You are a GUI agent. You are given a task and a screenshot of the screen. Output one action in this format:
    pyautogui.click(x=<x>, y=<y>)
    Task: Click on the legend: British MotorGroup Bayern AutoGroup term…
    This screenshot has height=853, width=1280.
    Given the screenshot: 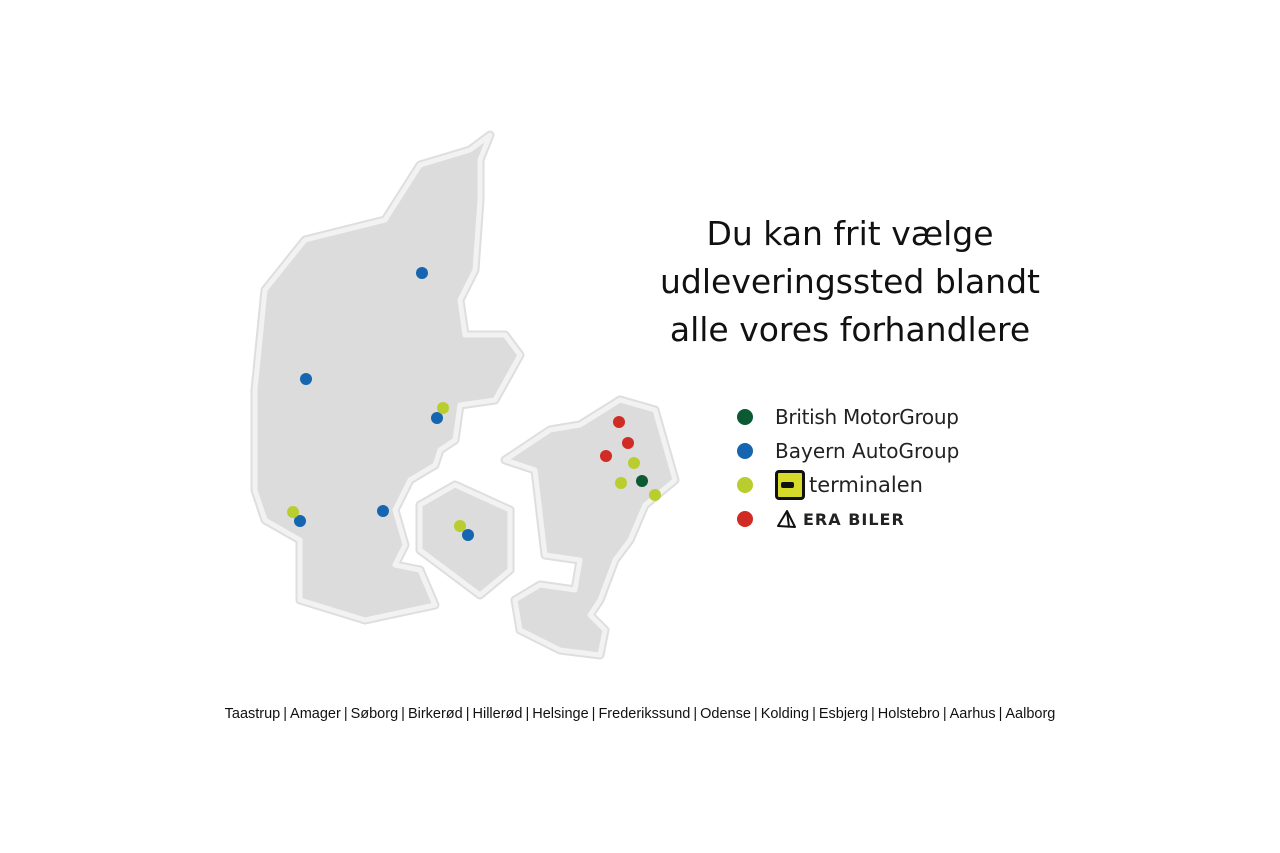 What is the action you would take?
    pyautogui.click(x=848, y=468)
    